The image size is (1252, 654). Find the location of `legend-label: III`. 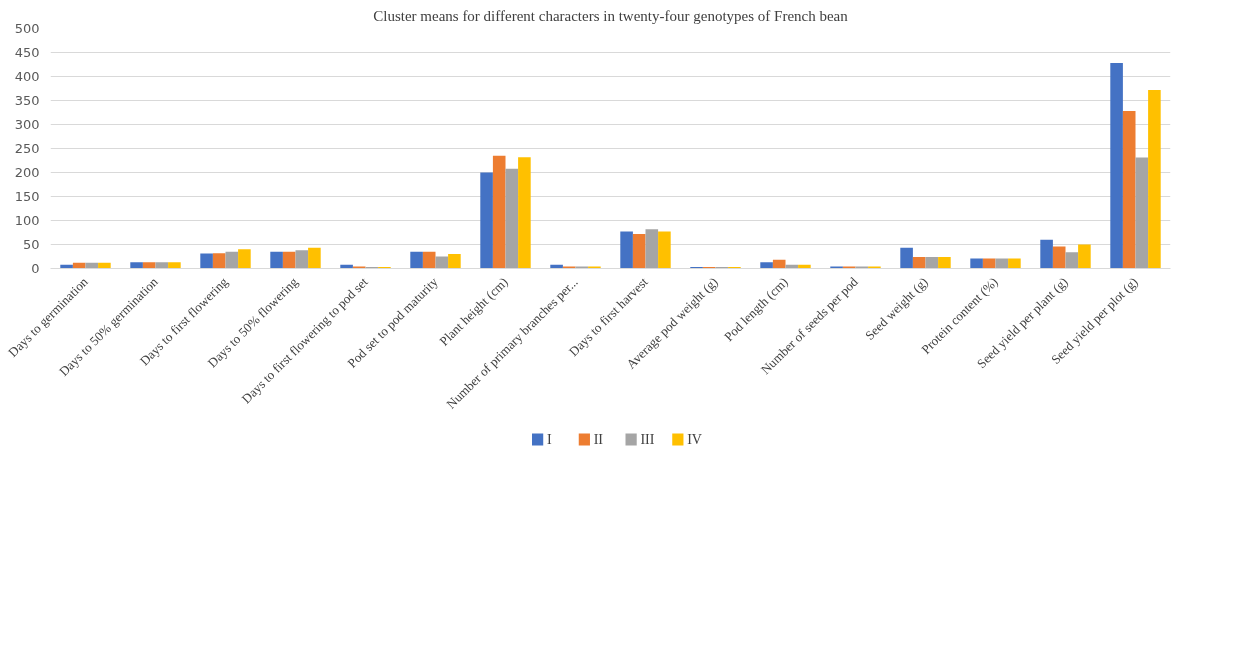

legend-label: III is located at coordinates (647, 439).